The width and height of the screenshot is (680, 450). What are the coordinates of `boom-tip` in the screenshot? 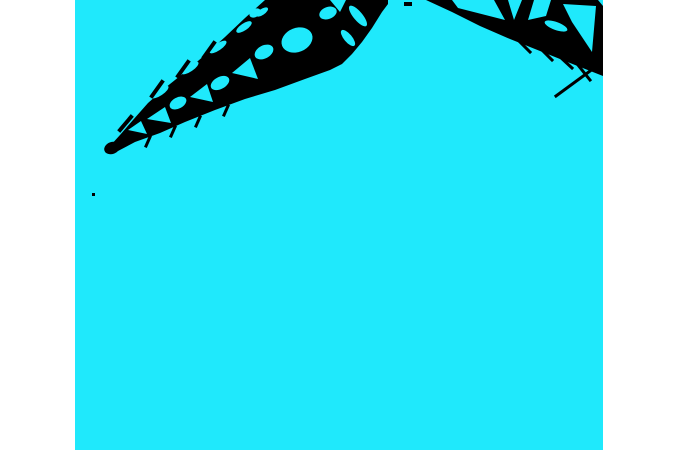 It's located at (112, 148).